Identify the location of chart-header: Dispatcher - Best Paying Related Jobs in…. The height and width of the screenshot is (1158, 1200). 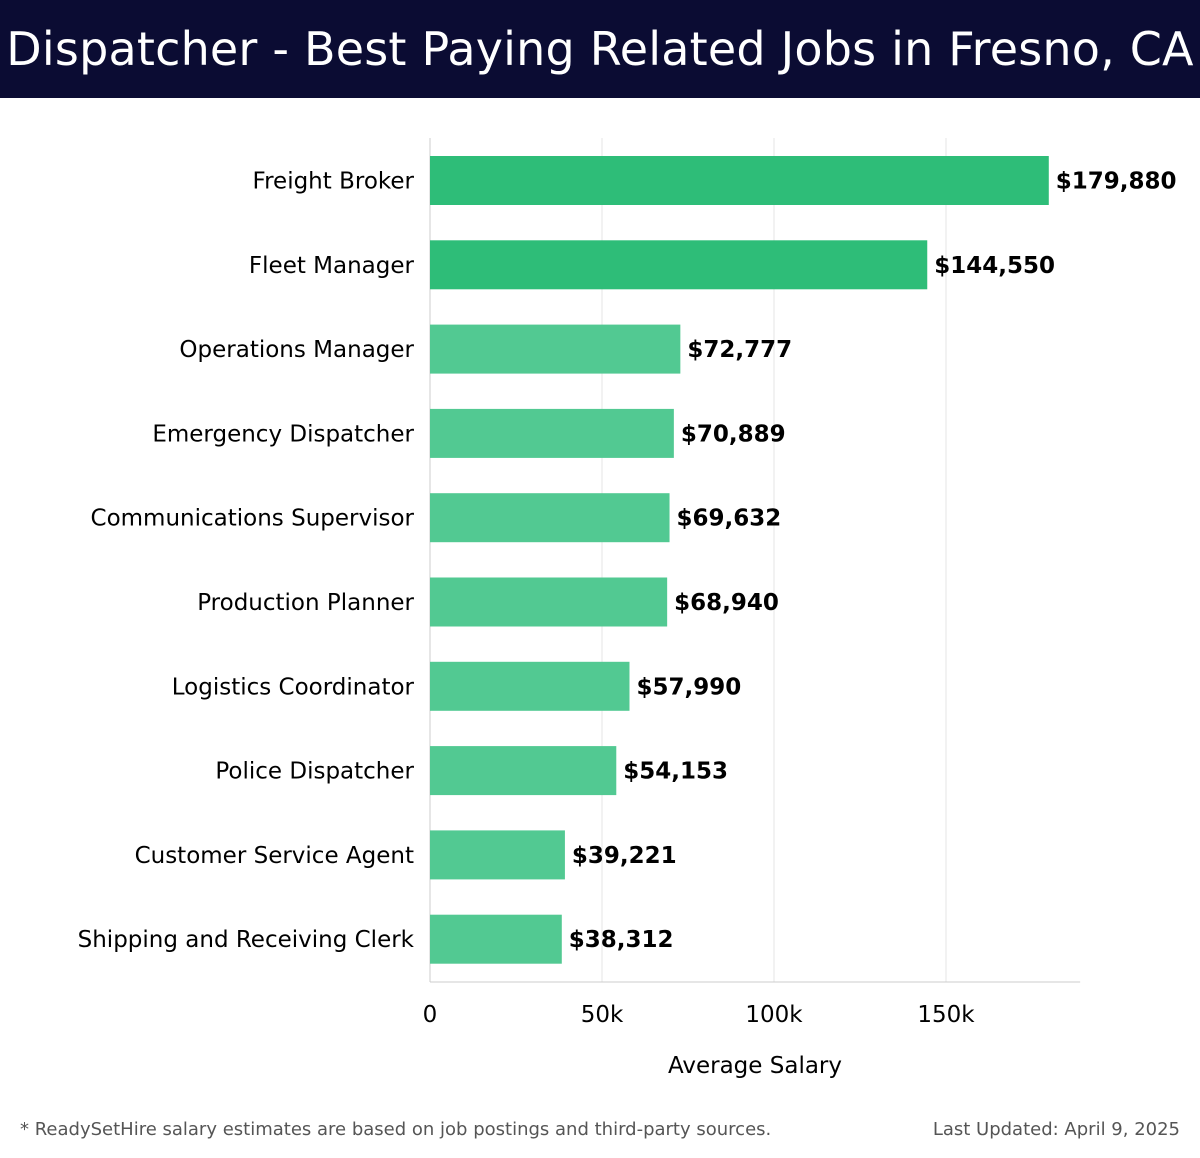
(600, 49).